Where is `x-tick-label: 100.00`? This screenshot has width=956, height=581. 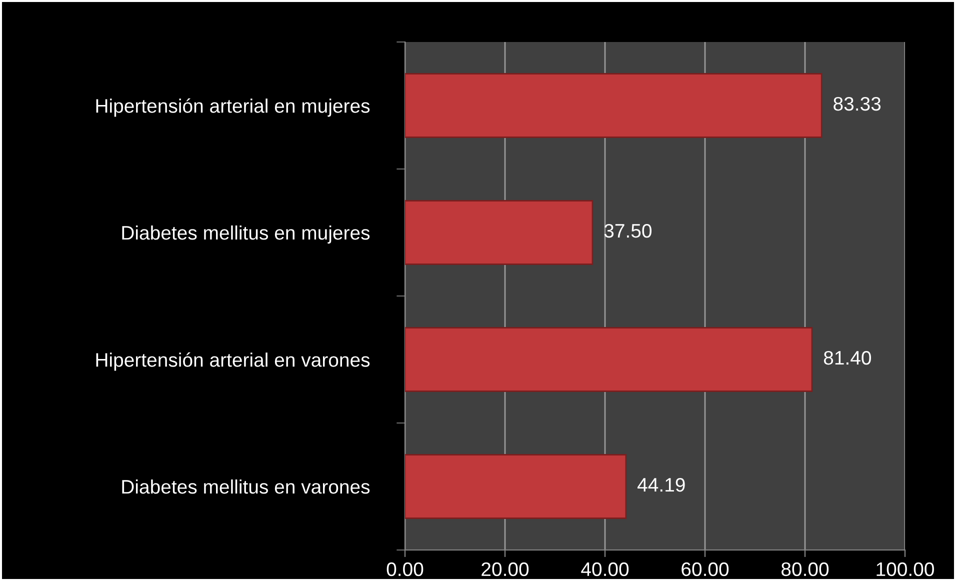 x-tick-label: 100.00 is located at coordinates (905, 569).